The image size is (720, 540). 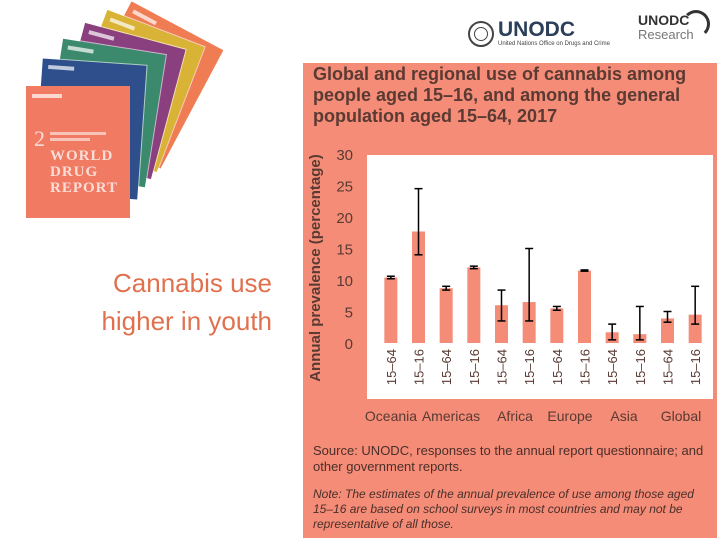 What do you see at coordinates (623, 416) in the screenshot?
I see `group-label: Asia` at bounding box center [623, 416].